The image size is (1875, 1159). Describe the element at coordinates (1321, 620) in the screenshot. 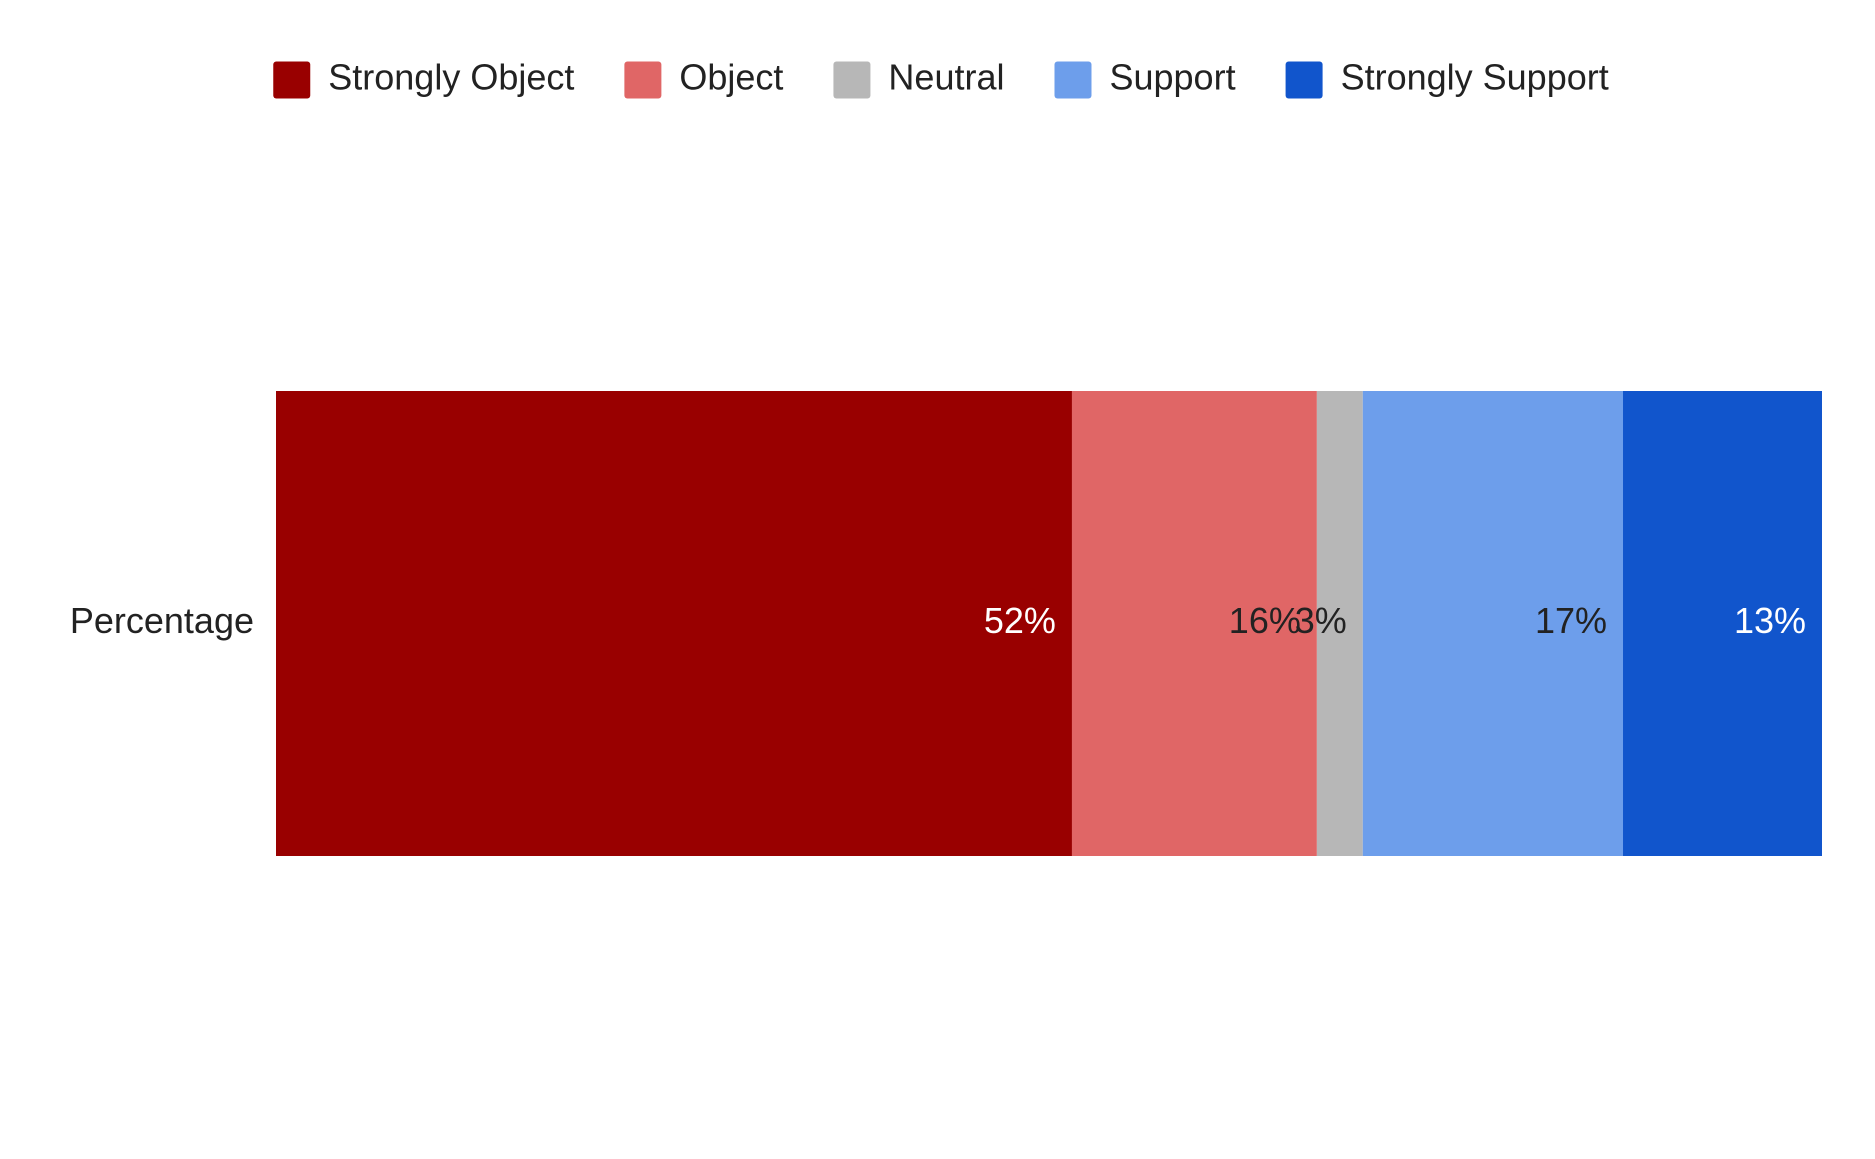

I see `value-label: 3%` at that location.